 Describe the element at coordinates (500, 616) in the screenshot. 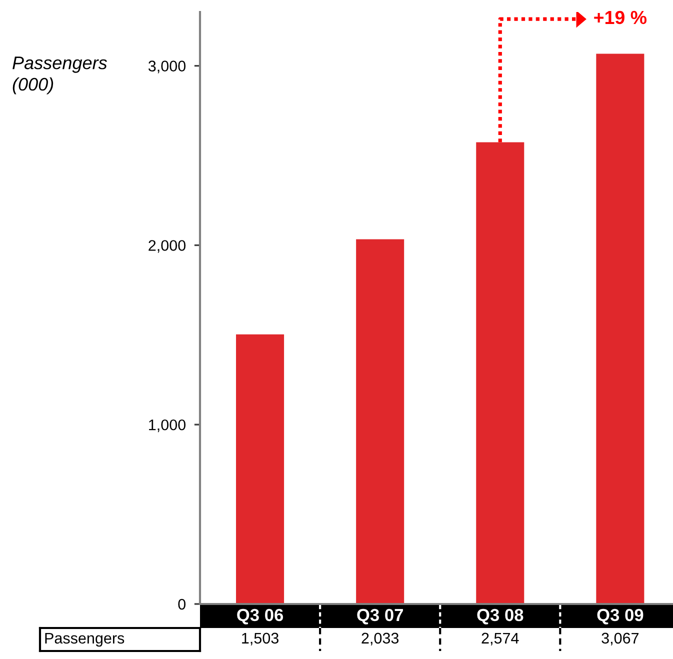

I see `x-tick-label: Q3 08` at that location.